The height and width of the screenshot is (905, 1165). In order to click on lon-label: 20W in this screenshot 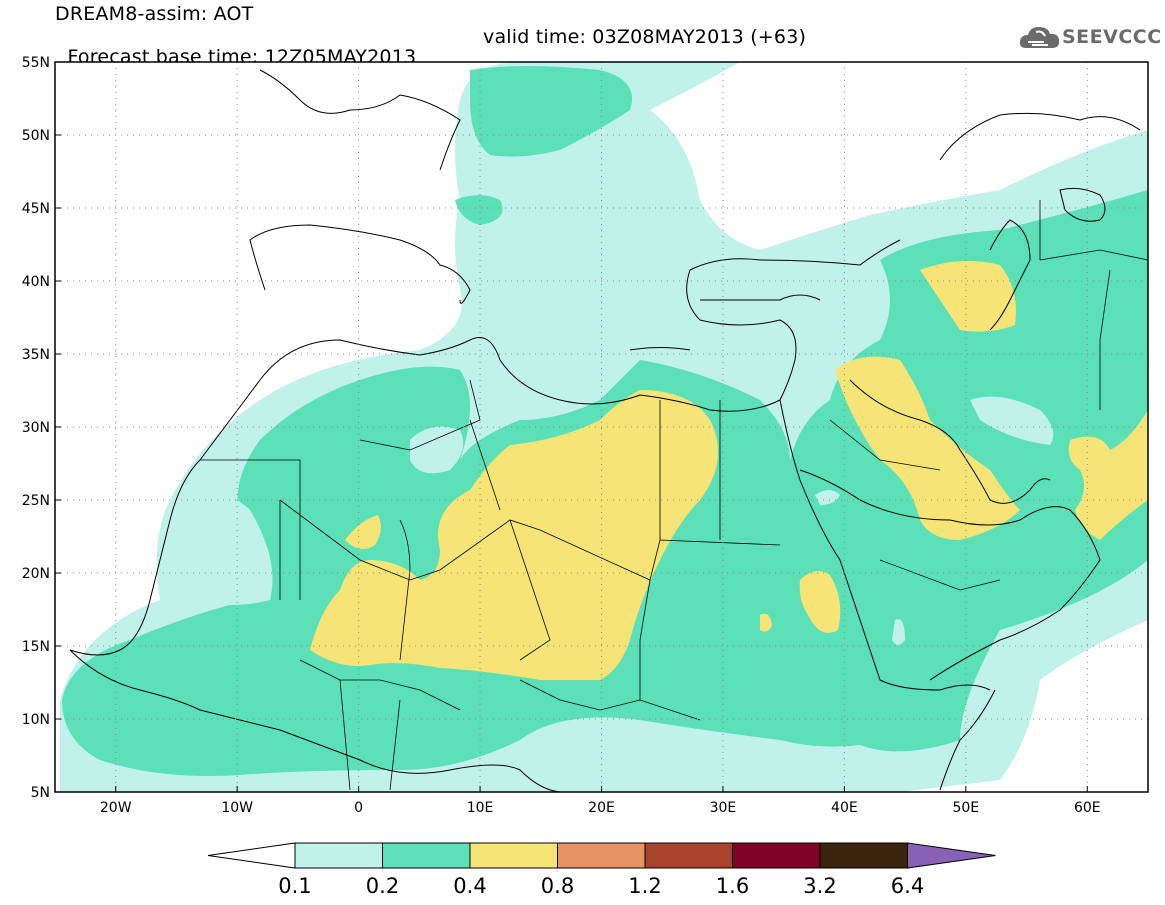, I will do `click(116, 808)`.